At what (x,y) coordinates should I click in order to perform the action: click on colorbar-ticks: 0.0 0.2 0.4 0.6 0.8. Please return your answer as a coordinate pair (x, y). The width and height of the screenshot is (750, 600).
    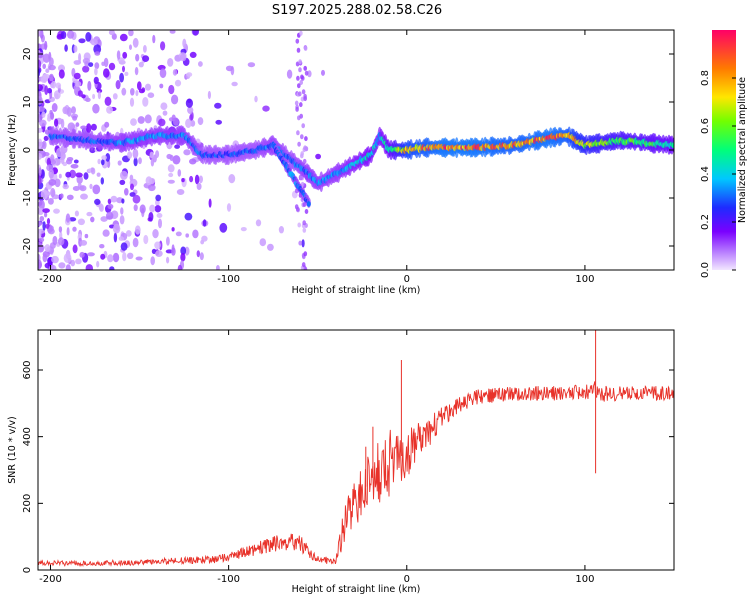
    Looking at the image, I should click on (718, 174).